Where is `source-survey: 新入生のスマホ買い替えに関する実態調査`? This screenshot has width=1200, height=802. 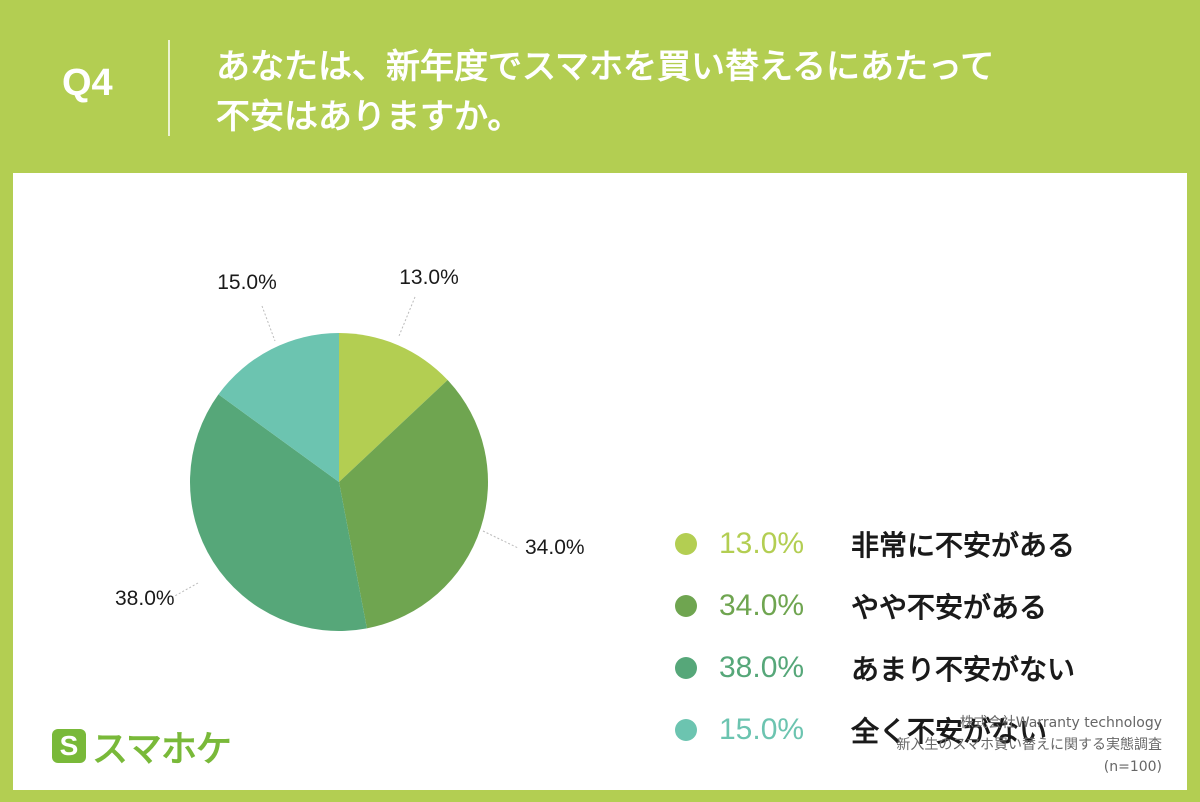 source-survey: 新入生のスマホ買い替えに関する実態調査 is located at coordinates (1029, 745).